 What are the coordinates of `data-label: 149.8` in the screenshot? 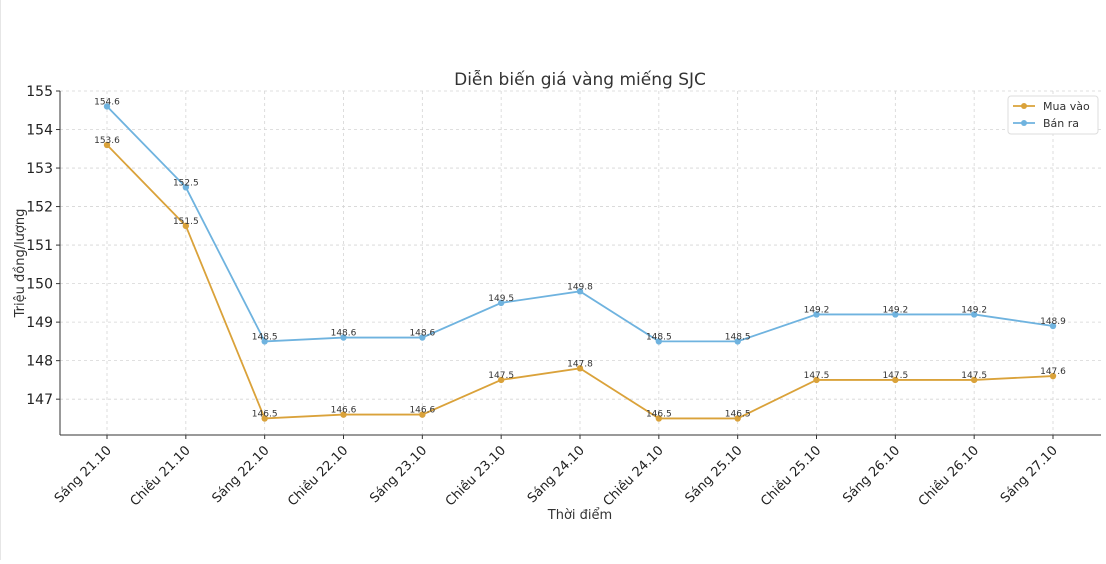 It's located at (580, 287).